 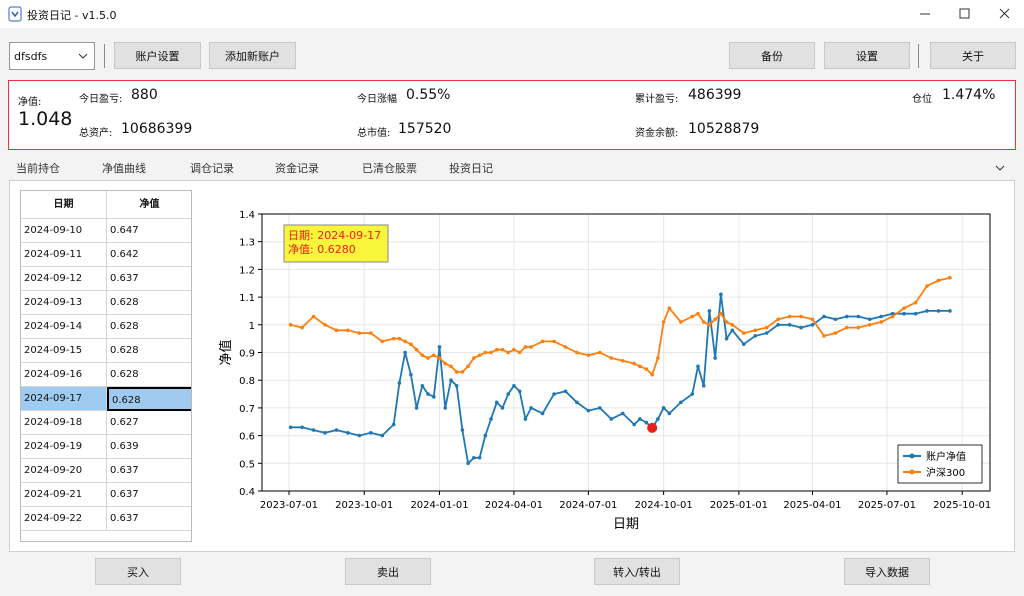 I want to click on tab: 当前持仓, so click(x=38, y=168).